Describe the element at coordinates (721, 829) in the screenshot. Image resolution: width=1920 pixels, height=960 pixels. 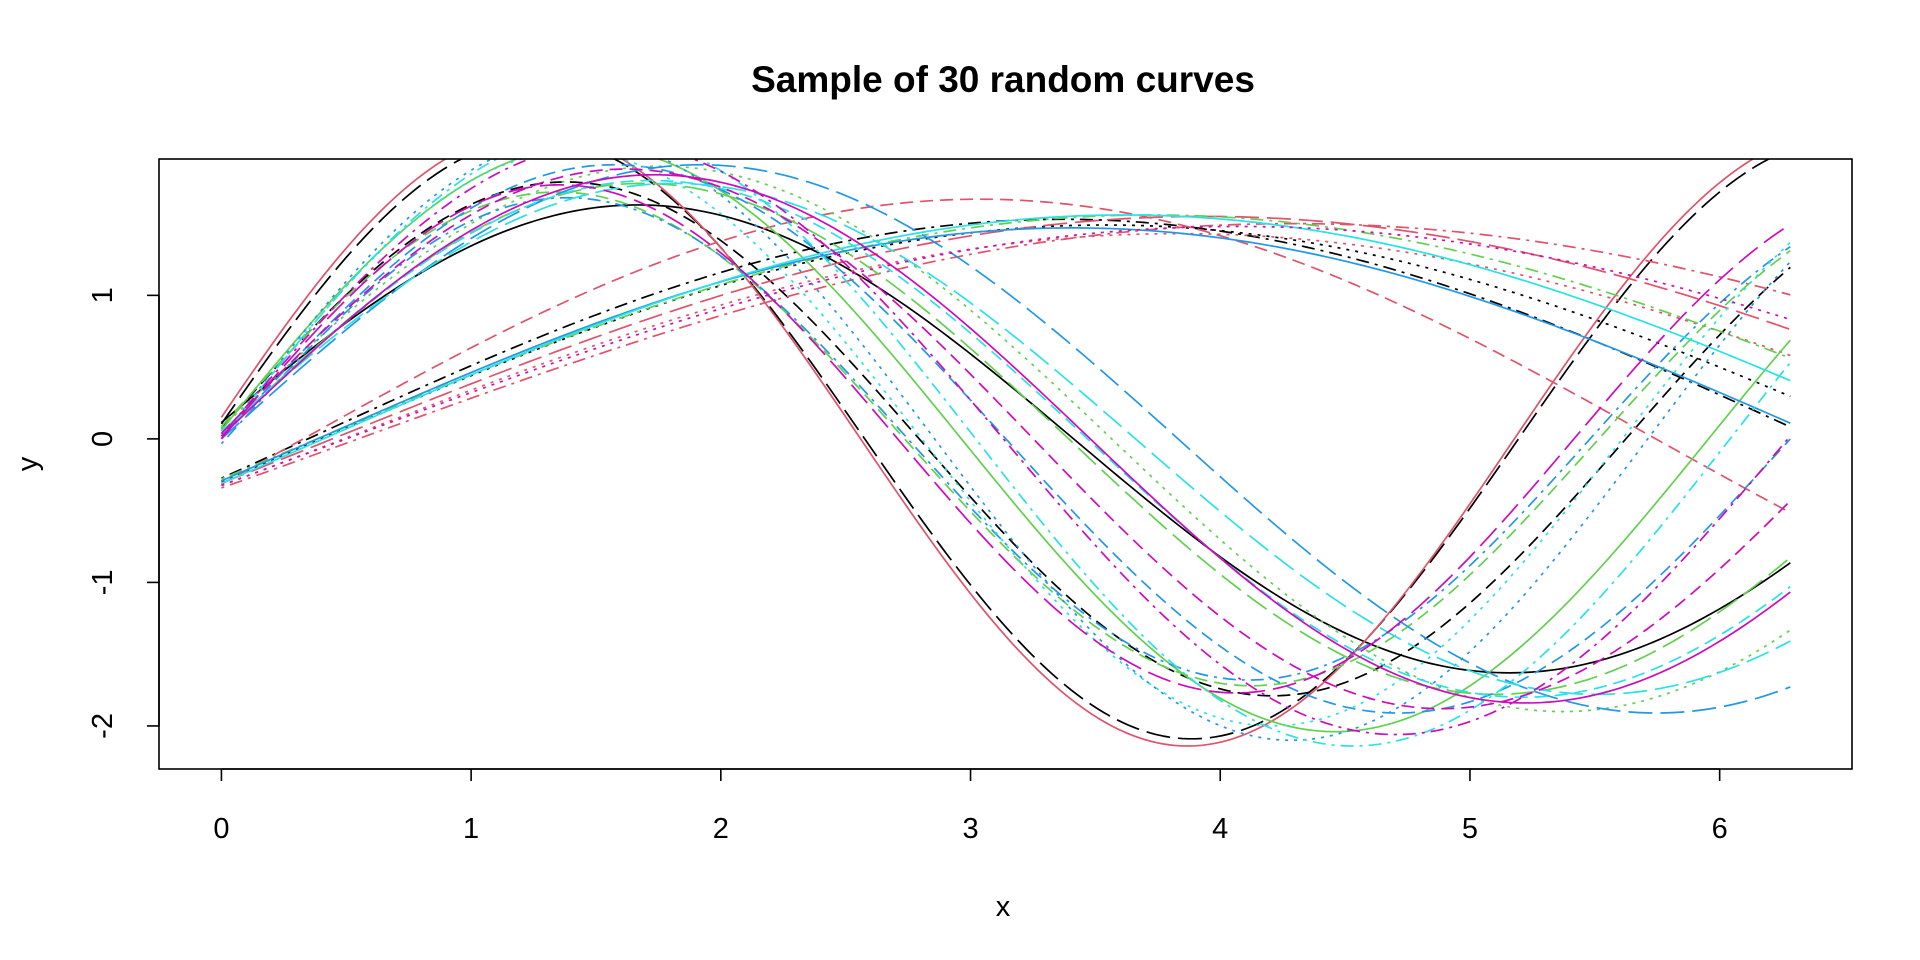
I see `x-tick-label: 2` at that location.